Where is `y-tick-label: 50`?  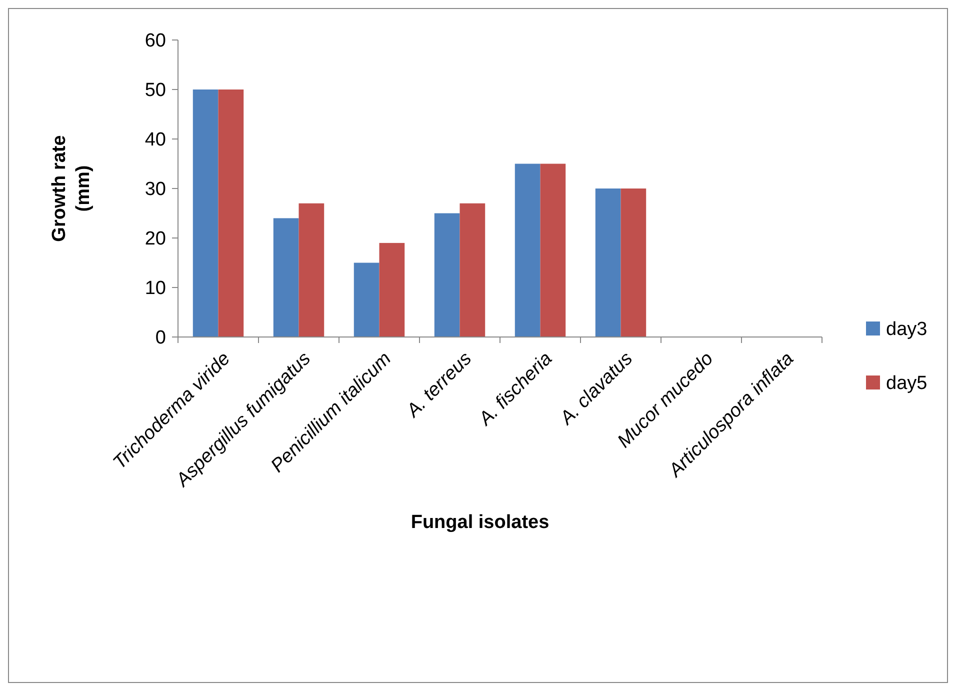 y-tick-label: 50 is located at coordinates (155, 91).